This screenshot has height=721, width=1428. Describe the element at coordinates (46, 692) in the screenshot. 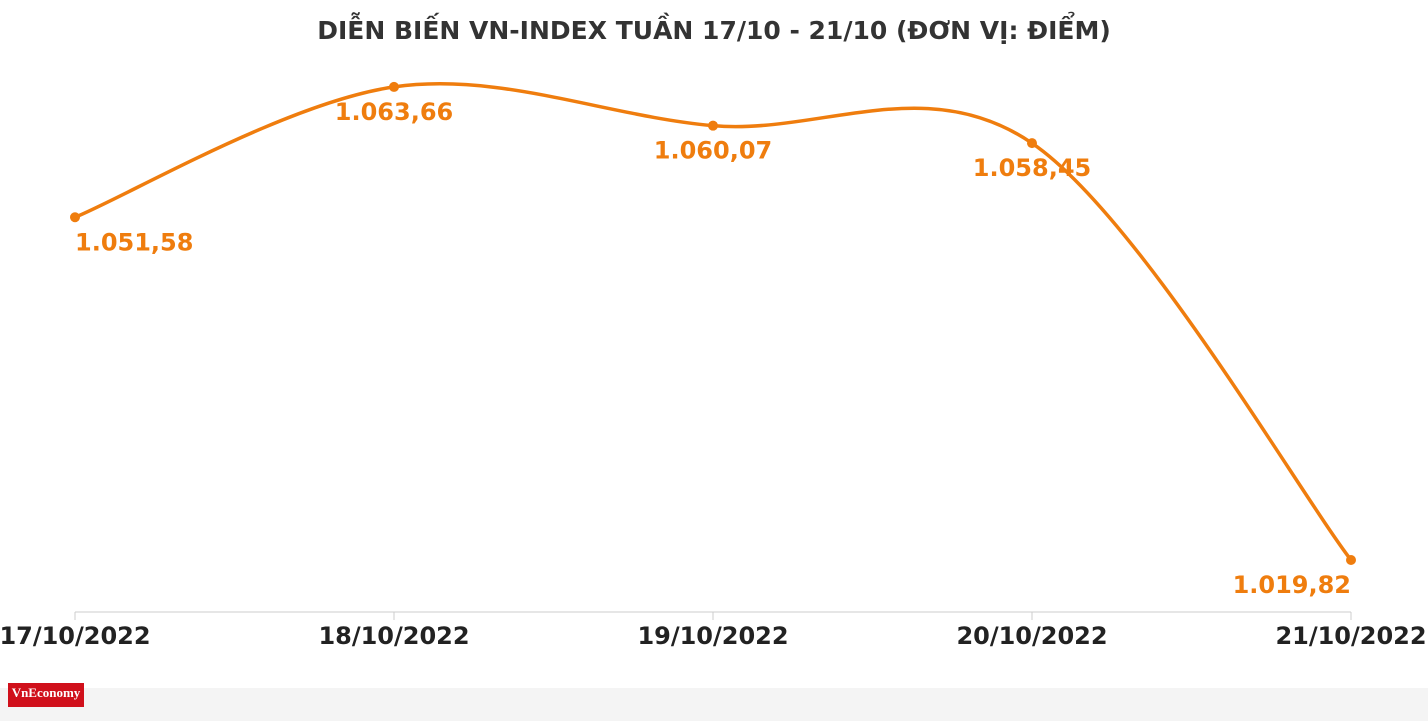

I see `logo: VnEconomy` at that location.